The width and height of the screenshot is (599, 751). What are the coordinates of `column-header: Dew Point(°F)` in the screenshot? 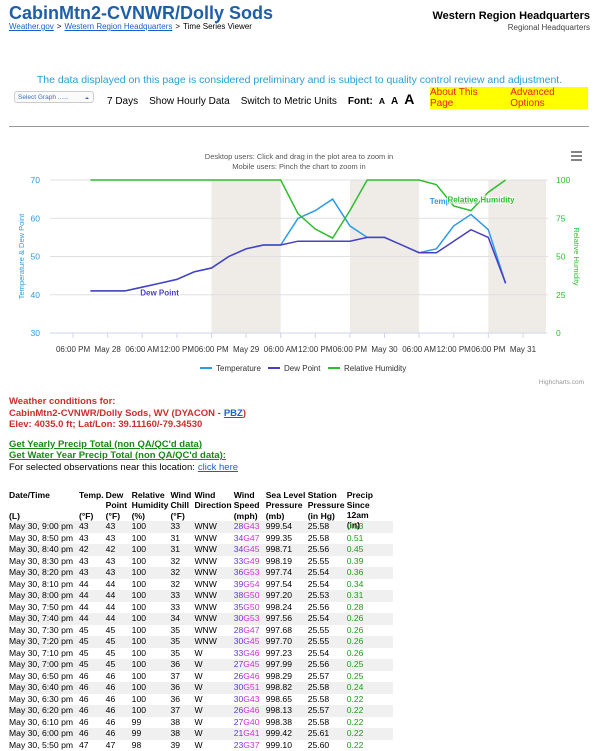 It's located at (119, 505).